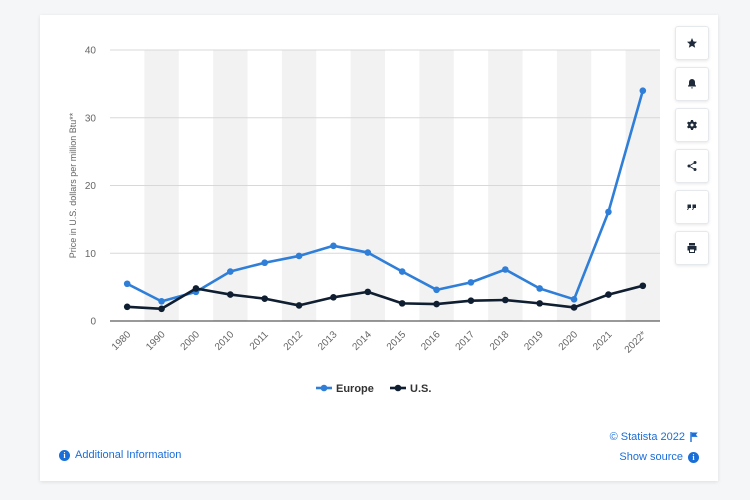  I want to click on x-tick-label: 1980, so click(122, 341).